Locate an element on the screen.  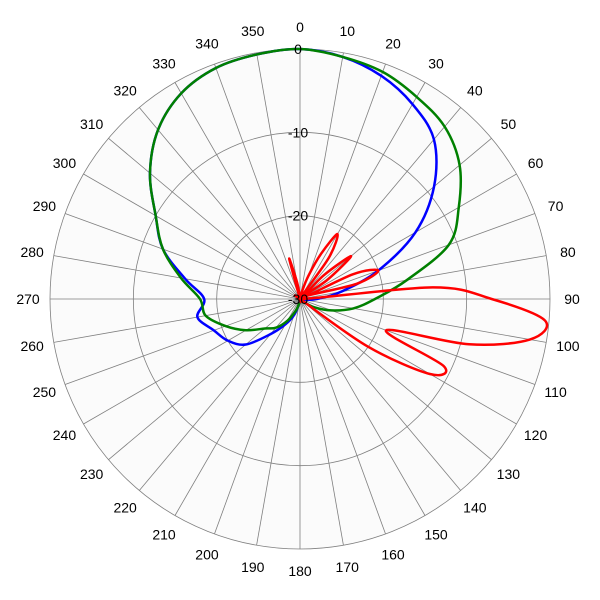
angle-label-230: 230 is located at coordinates (92, 474).